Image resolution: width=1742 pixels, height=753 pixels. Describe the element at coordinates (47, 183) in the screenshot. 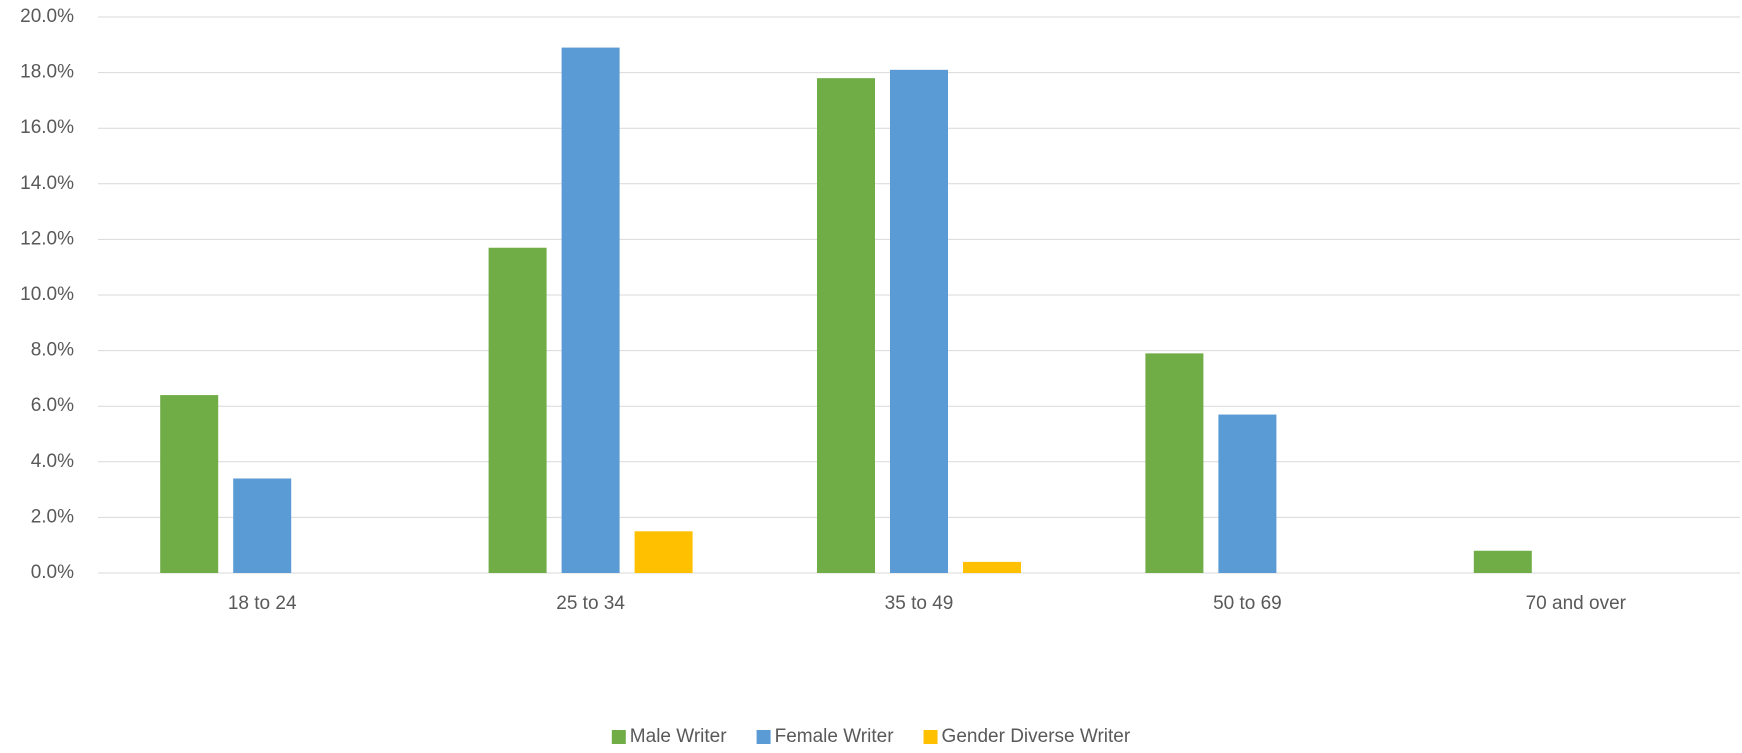

I see `y-tick-label: 14.0%` at that location.